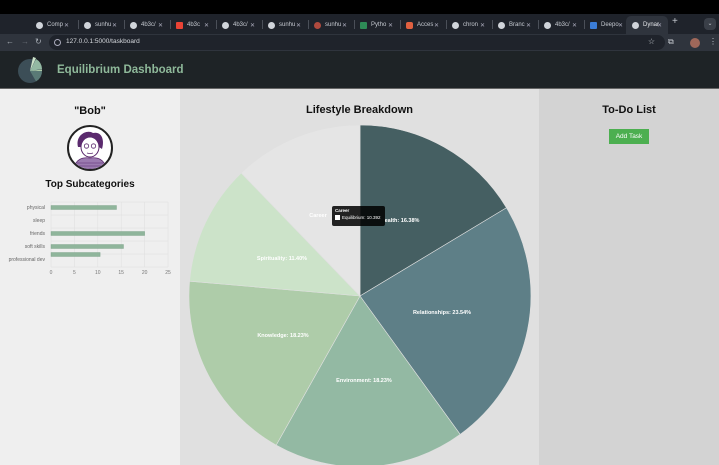  What do you see at coordinates (30, 70) in the screenshot?
I see `pie-logo-icon` at bounding box center [30, 70].